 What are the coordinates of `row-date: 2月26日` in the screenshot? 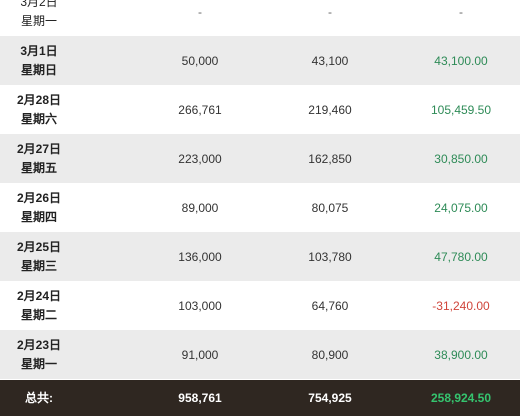 It's located at (39, 197).